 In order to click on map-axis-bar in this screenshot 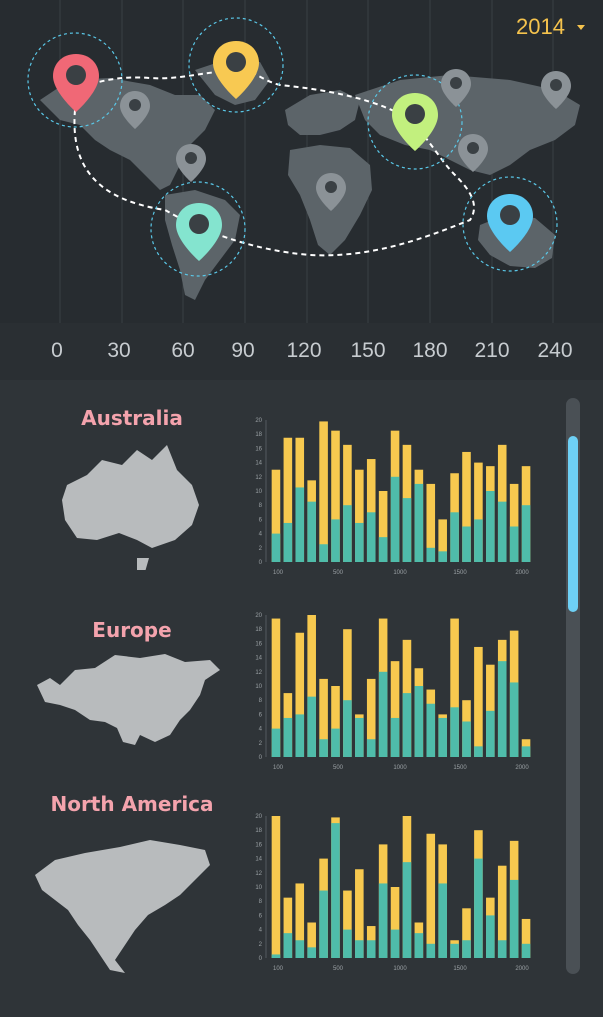, I will do `click(301, 351)`.